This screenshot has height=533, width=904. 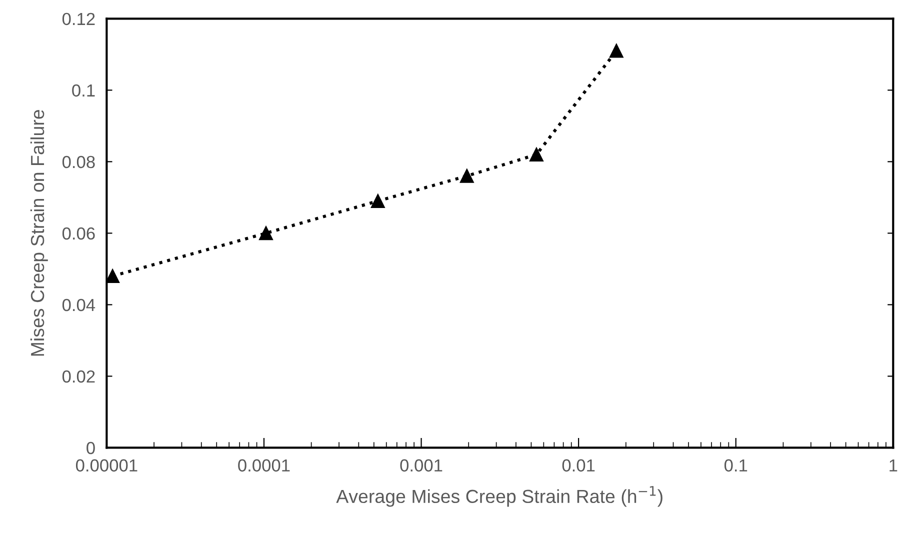 I want to click on y-tick-label: 0.1, so click(x=83, y=90).